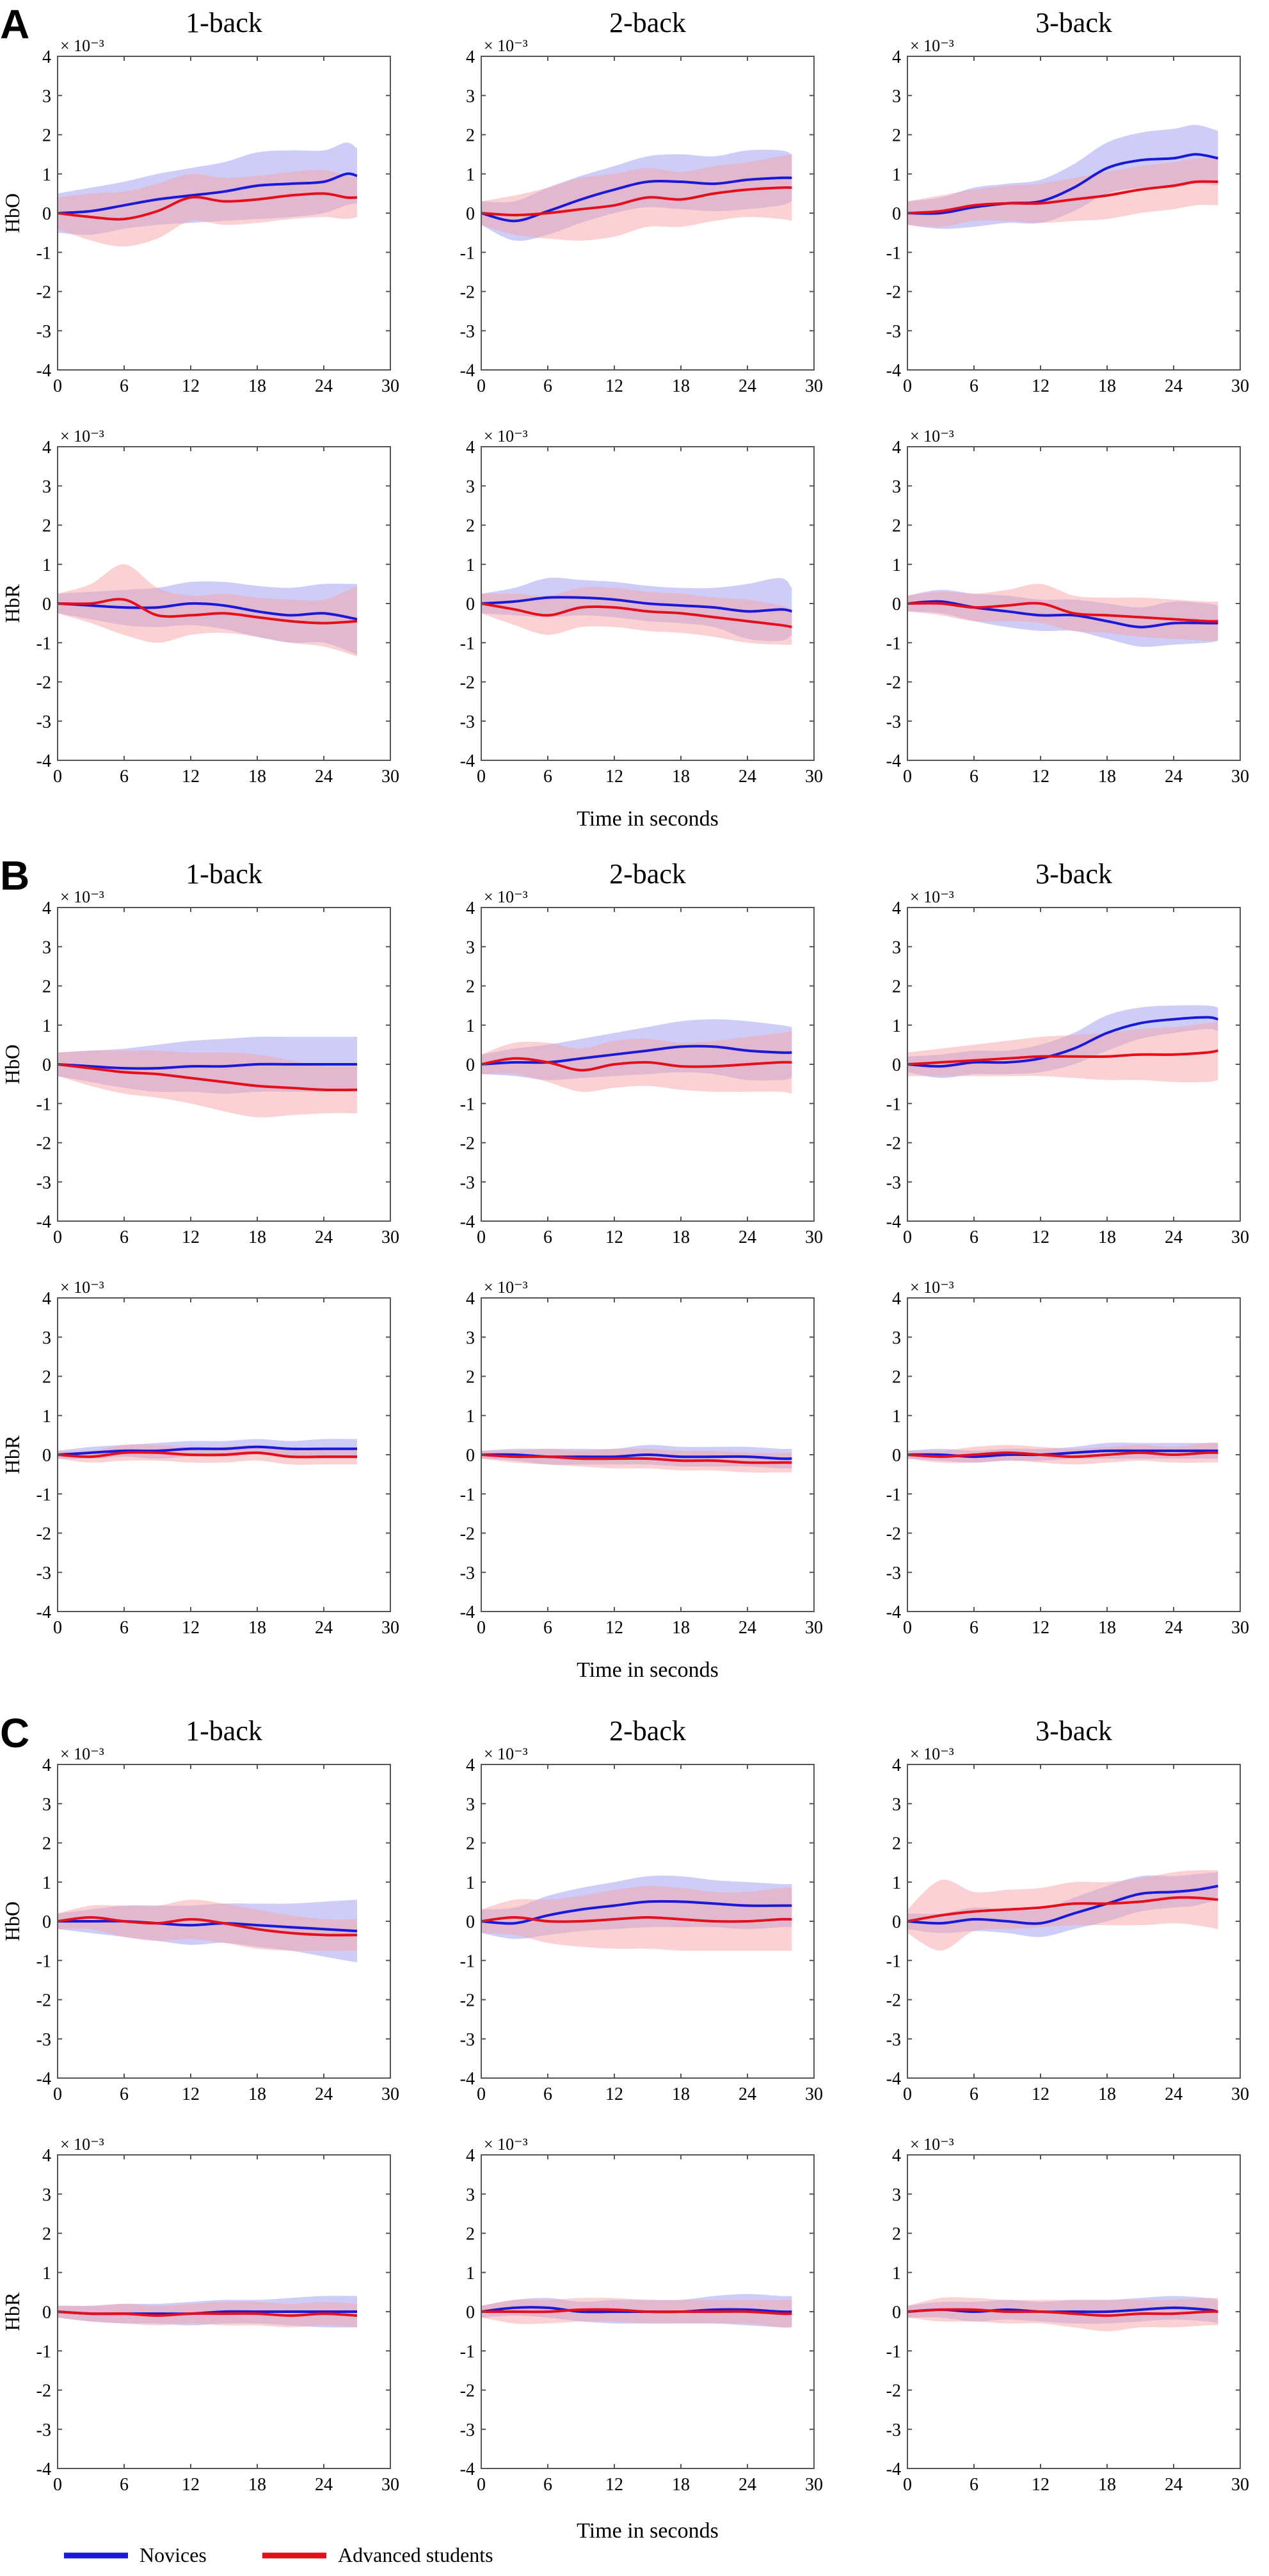 The height and width of the screenshot is (2576, 1269). What do you see at coordinates (13, 2311) in the screenshot?
I see `row-label-hbr: HbR` at bounding box center [13, 2311].